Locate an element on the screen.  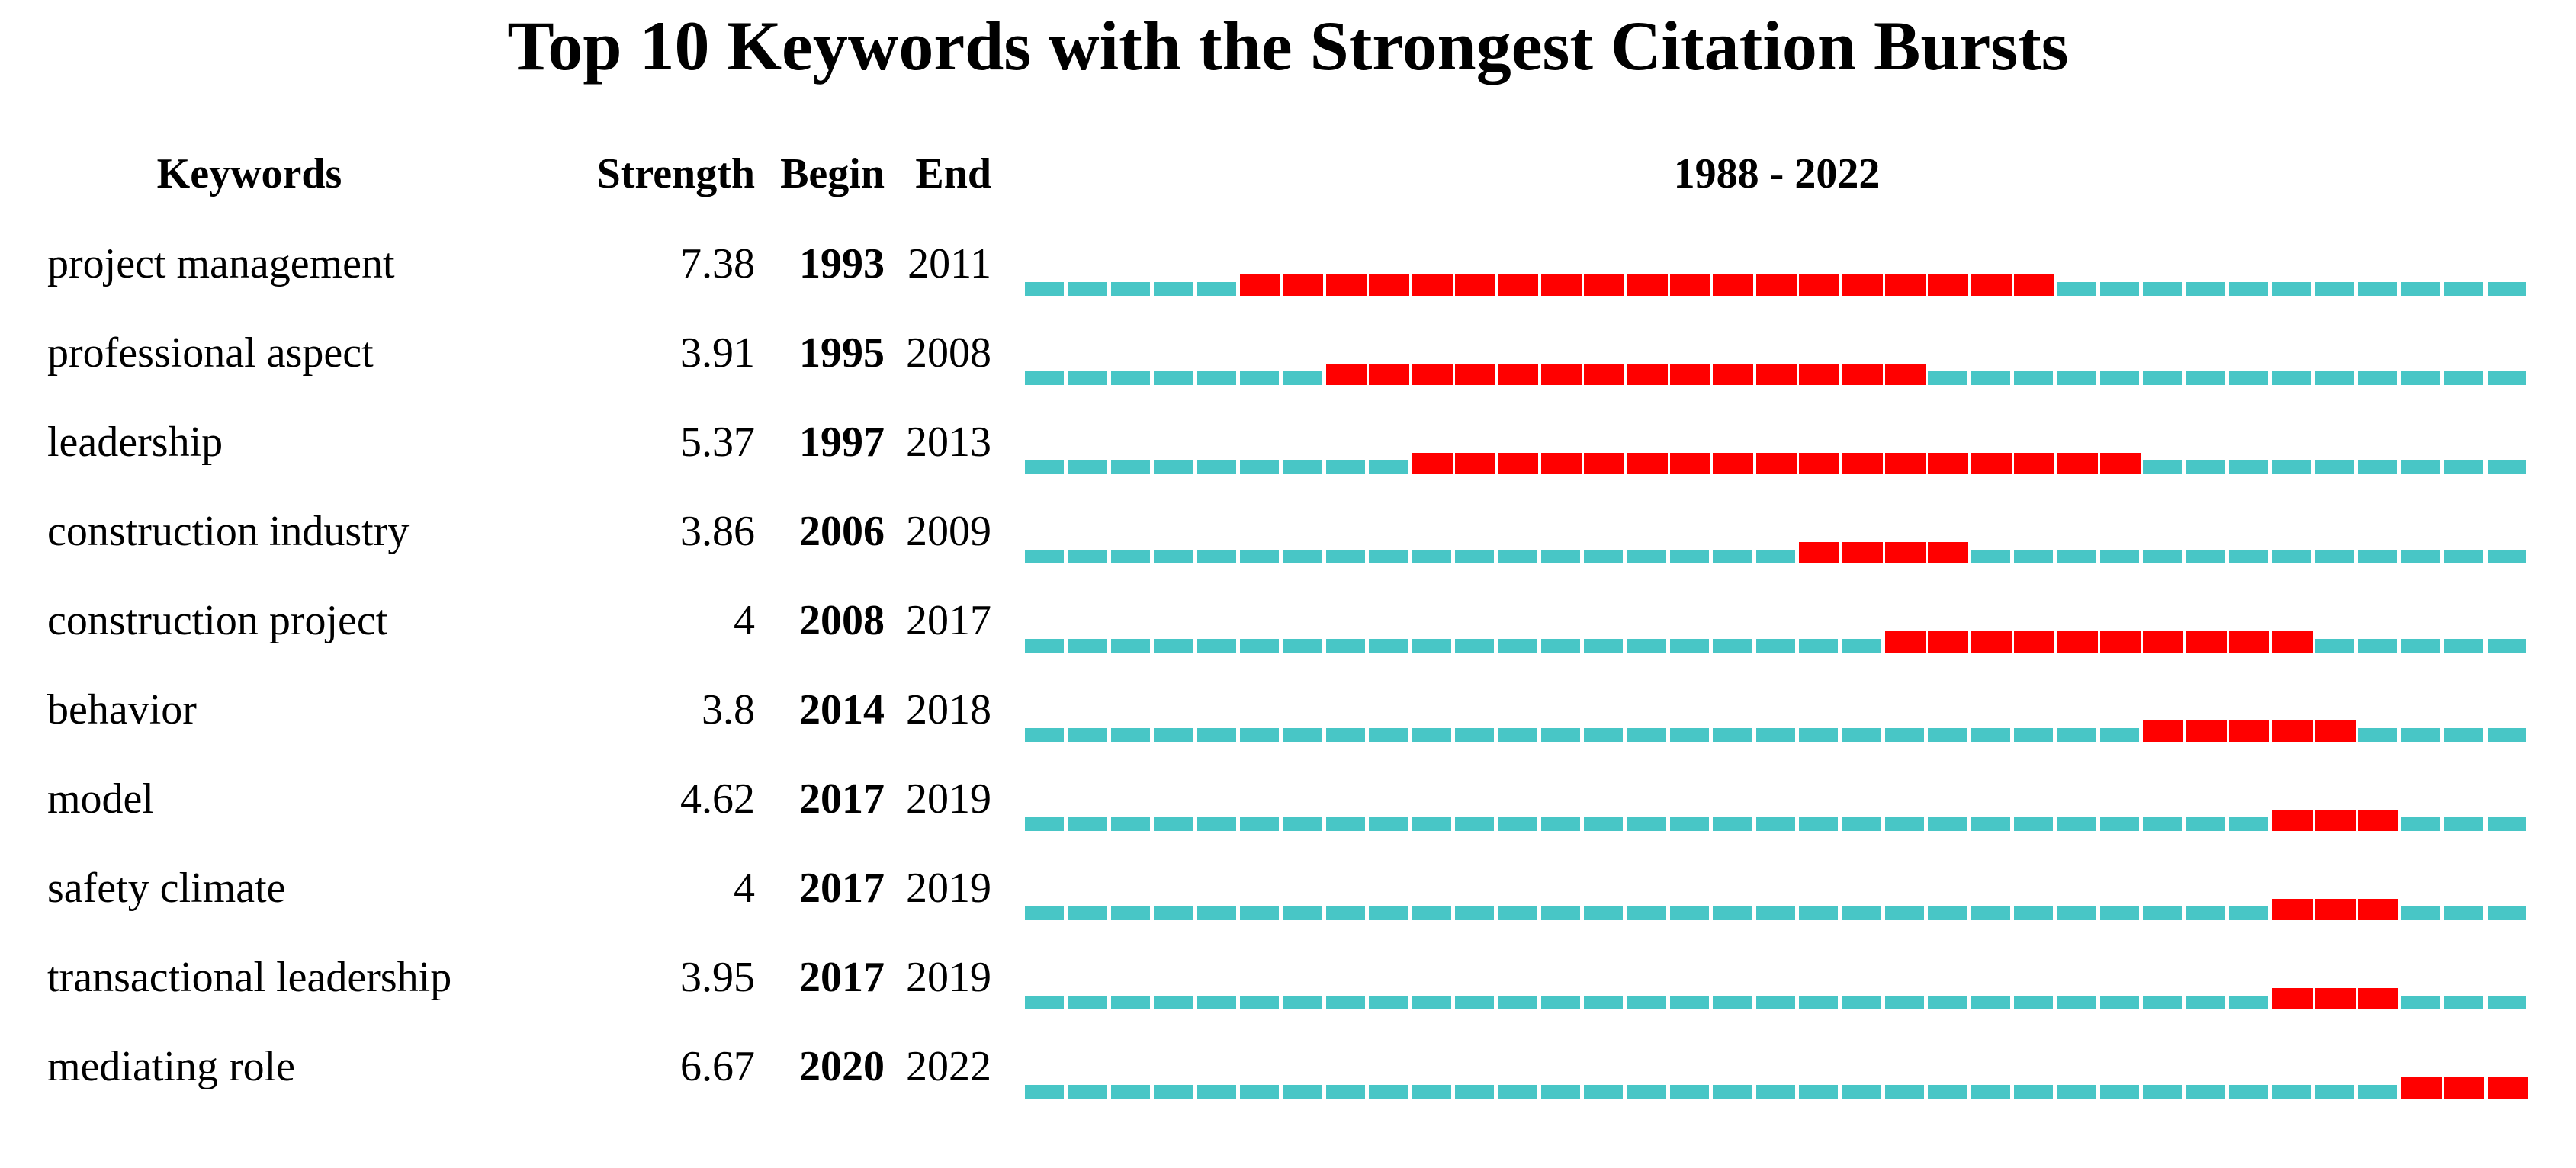
strength-cell: 4.62 is located at coordinates (717, 799).